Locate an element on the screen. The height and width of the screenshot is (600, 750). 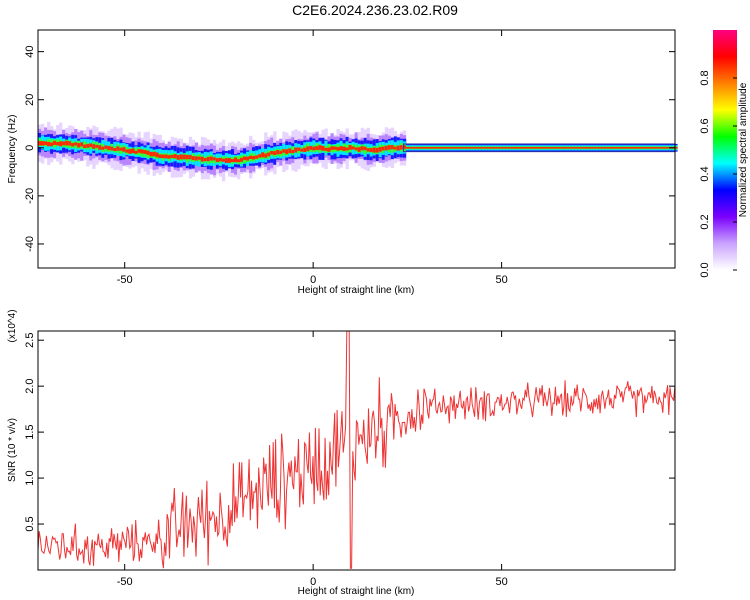
snr-x-tick-label: -50 is located at coordinates (125, 582).